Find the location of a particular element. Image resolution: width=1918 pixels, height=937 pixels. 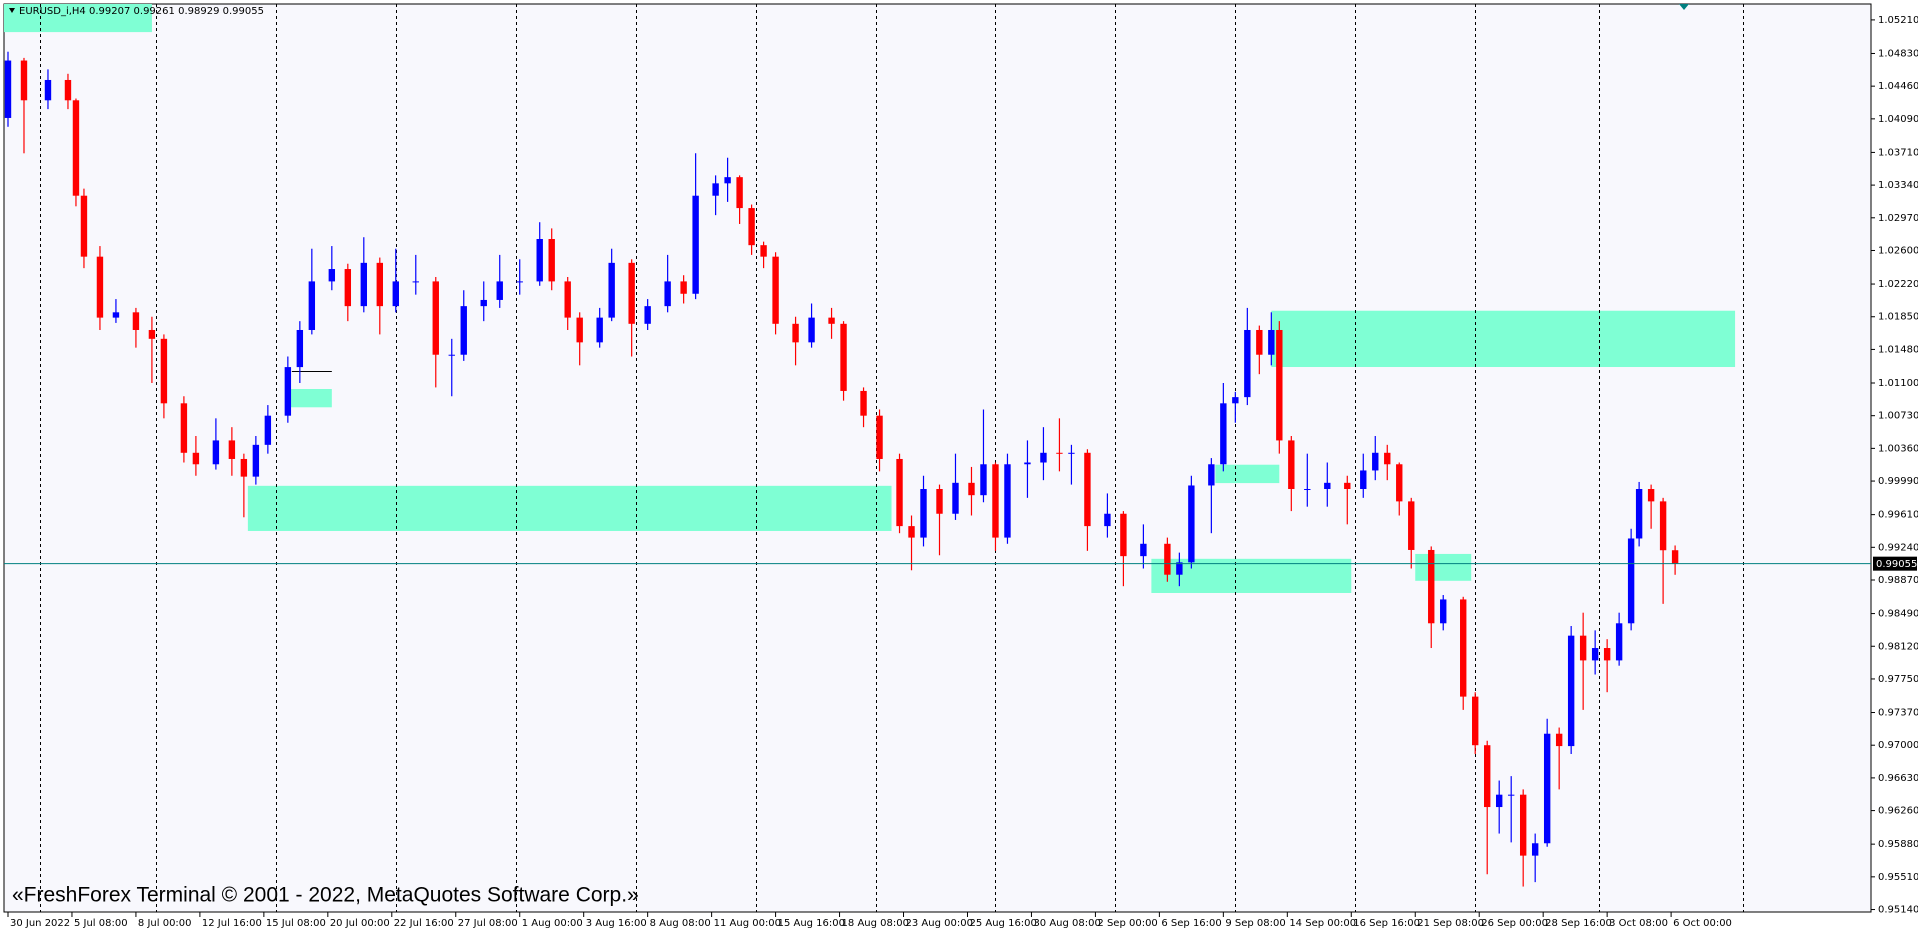

x-tick-label: 27 Jul 08:00 is located at coordinates (488, 923).